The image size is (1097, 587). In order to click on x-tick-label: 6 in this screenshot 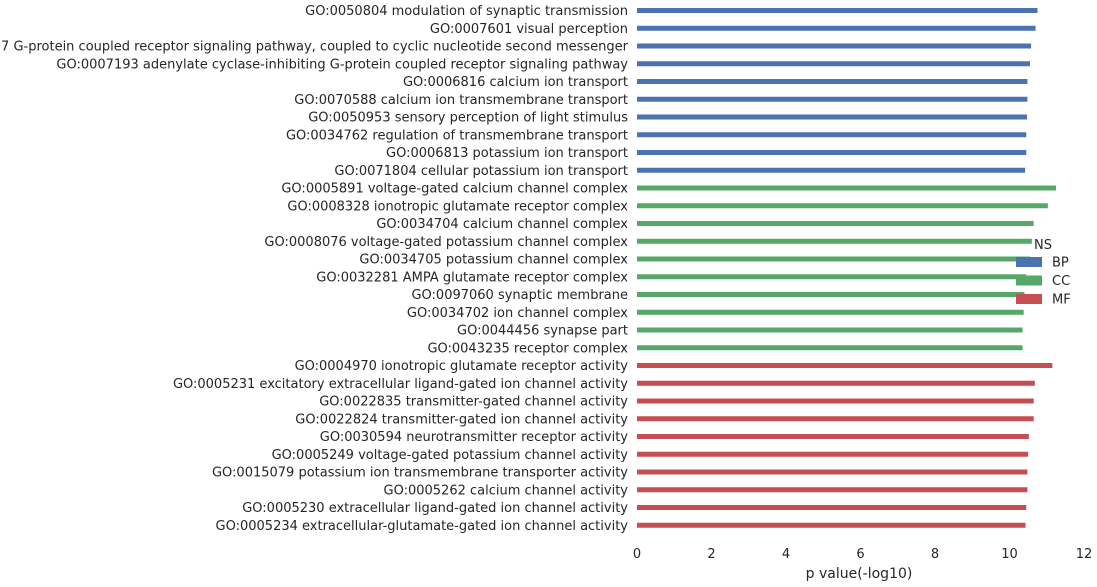, I will do `click(860, 554)`.